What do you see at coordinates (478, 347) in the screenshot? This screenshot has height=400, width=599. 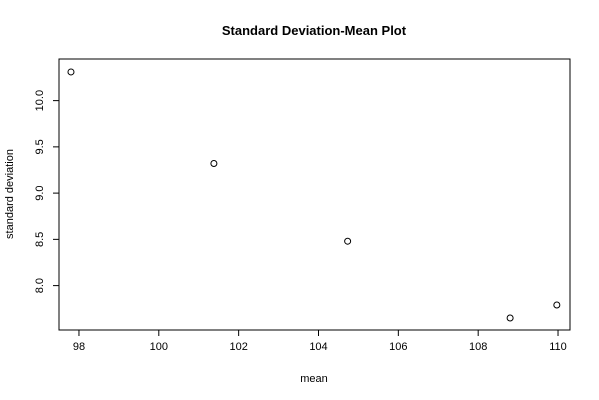 I see `x-tick-label: 108` at bounding box center [478, 347].